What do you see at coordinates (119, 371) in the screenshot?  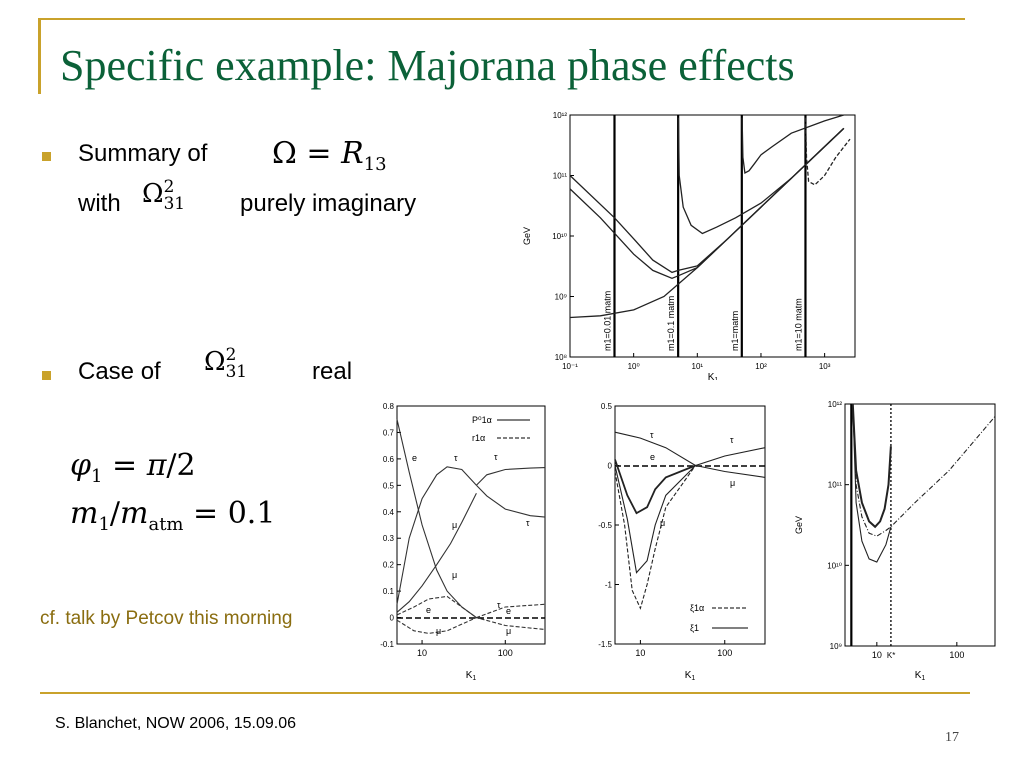 I see `bullet-3-text: Case of` at bounding box center [119, 371].